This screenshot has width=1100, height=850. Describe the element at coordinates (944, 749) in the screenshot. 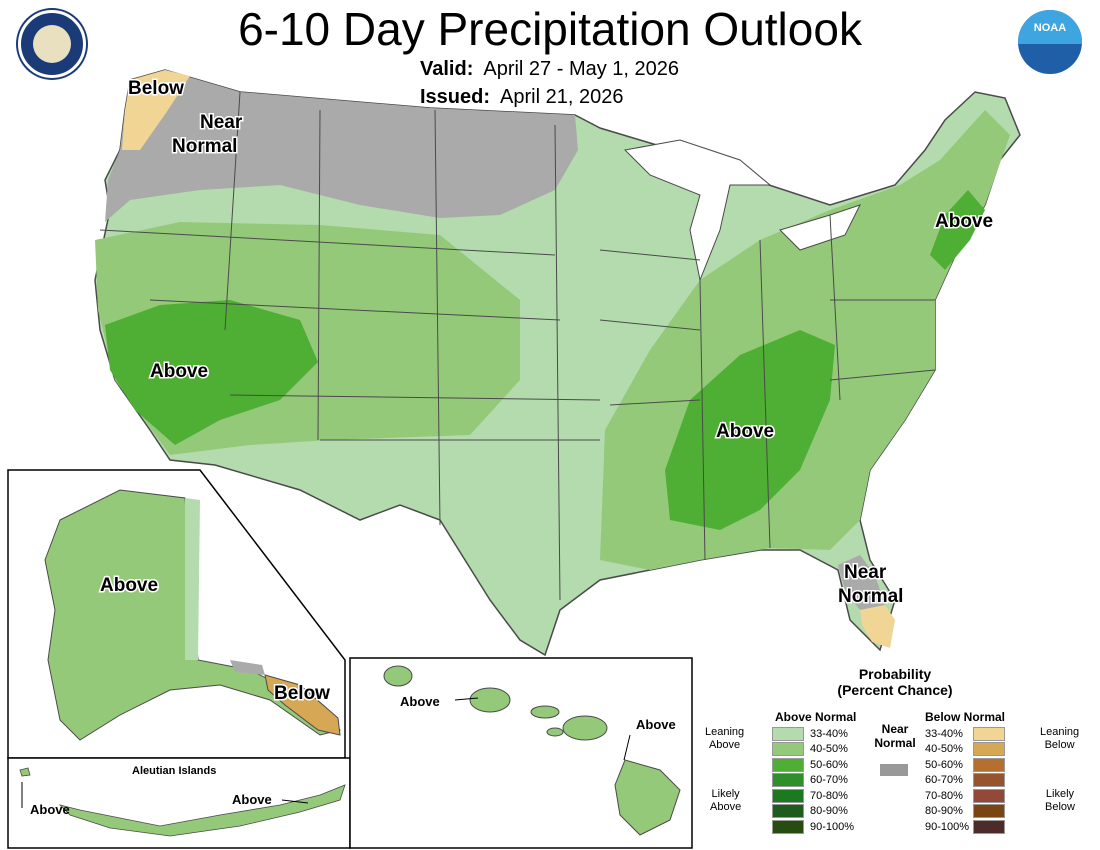

I see `below-legend-percent-label: 40-50%` at that location.